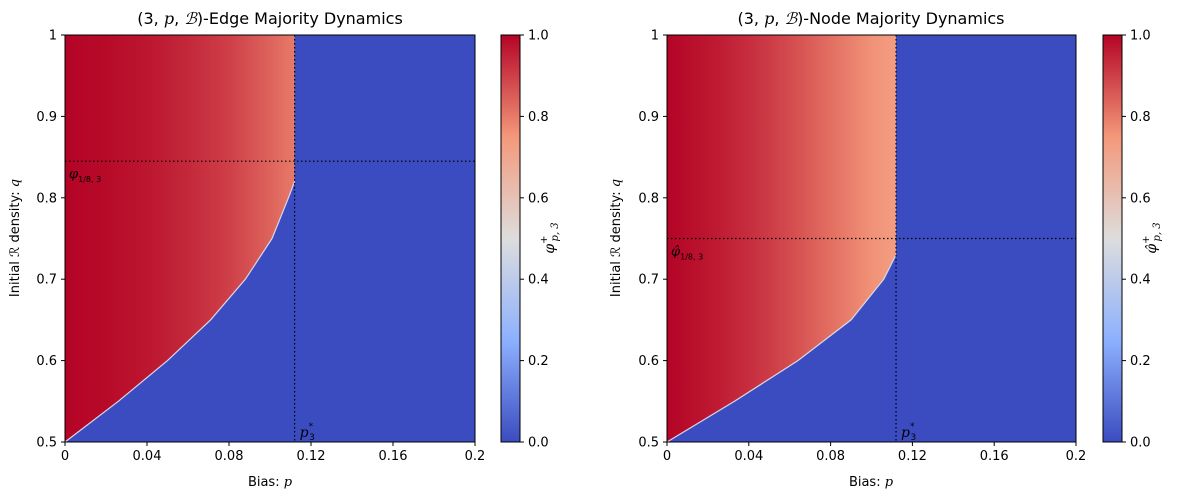  Describe the element at coordinates (687, 253) in the screenshot. I see `threshold-annotation: φ̂1/8, 3` at that location.